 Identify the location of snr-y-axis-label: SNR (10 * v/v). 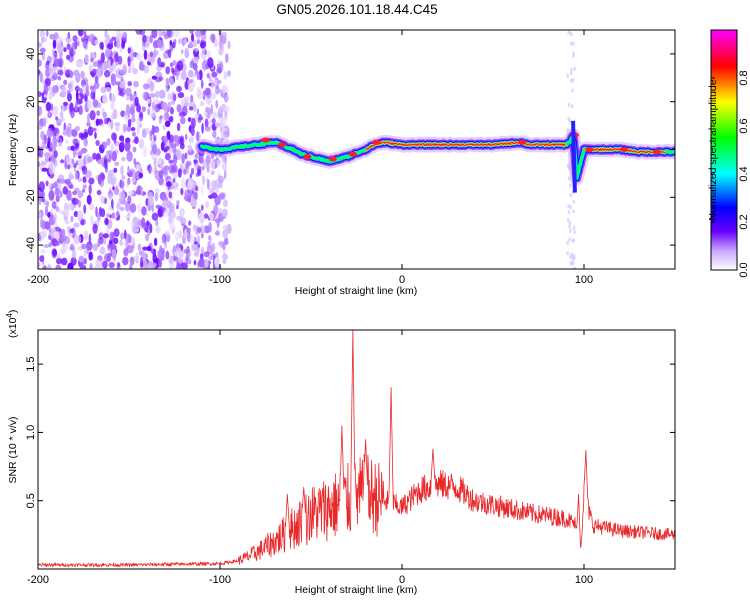
(13, 449).